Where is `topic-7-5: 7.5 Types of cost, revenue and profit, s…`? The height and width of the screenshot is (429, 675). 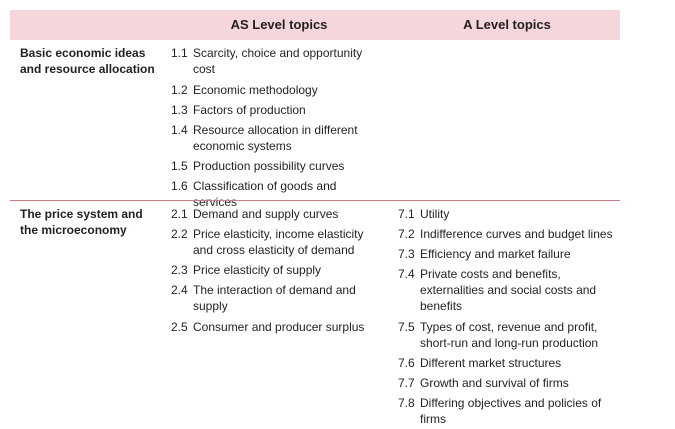 topic-7-5: 7.5 Types of cost, revenue and profit, s… is located at coordinates (507, 335).